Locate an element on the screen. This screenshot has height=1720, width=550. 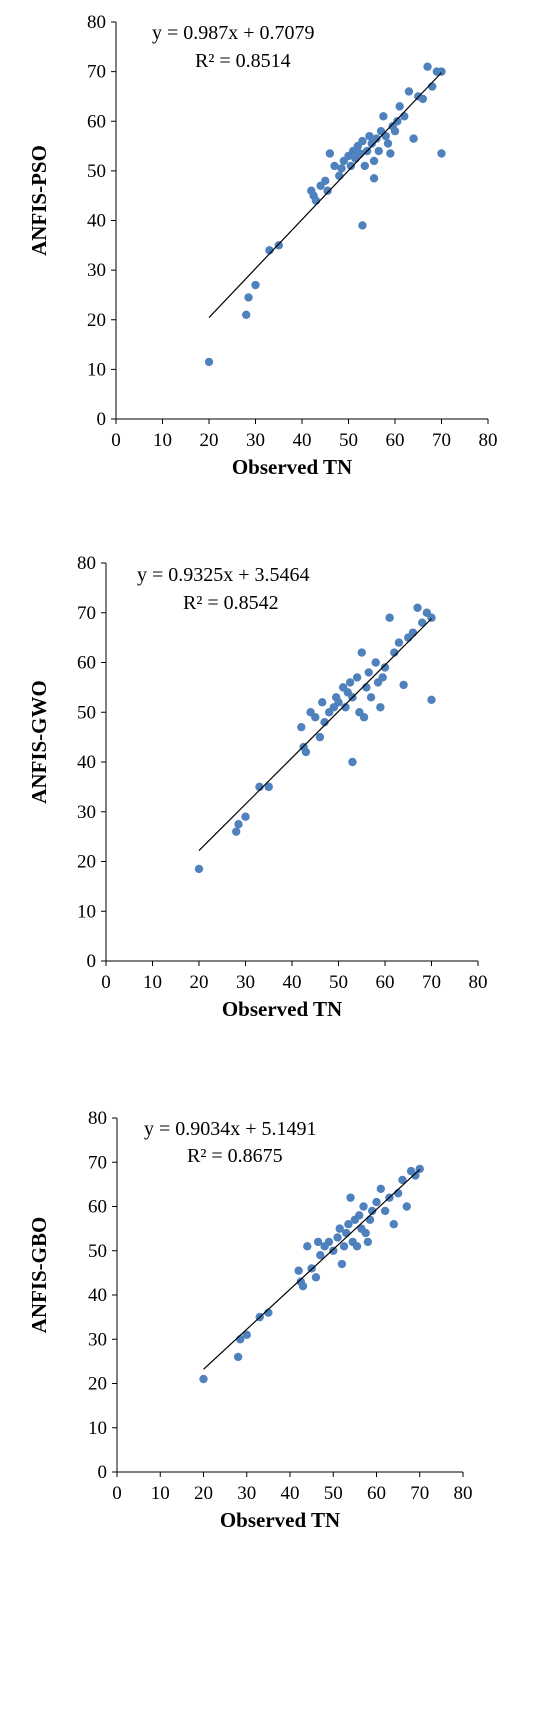
y-tick-label: 70 is located at coordinates (86, 613).